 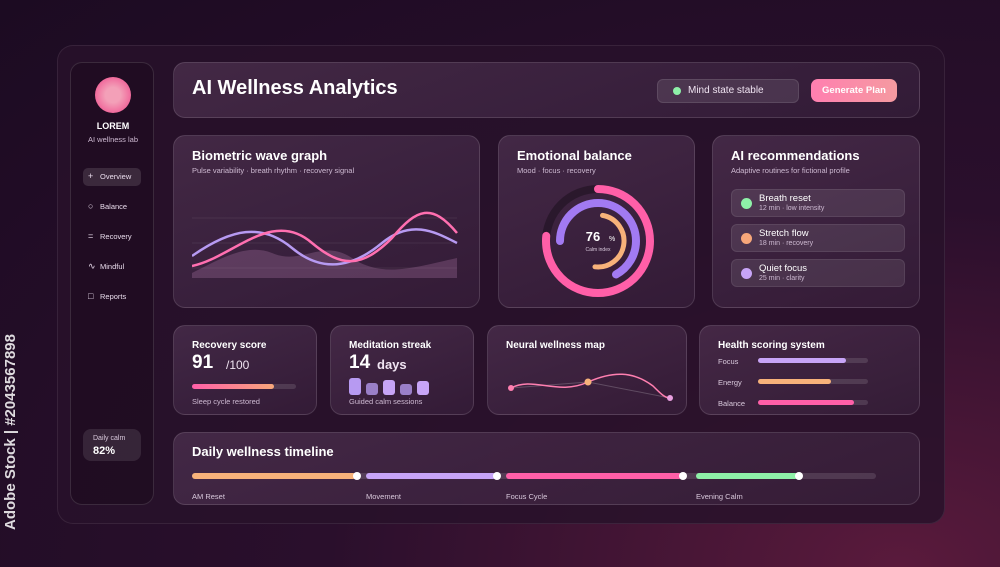 What do you see at coordinates (818, 273) in the screenshot?
I see `recommendation-item: Quiet focus 25 min · clarity` at bounding box center [818, 273].